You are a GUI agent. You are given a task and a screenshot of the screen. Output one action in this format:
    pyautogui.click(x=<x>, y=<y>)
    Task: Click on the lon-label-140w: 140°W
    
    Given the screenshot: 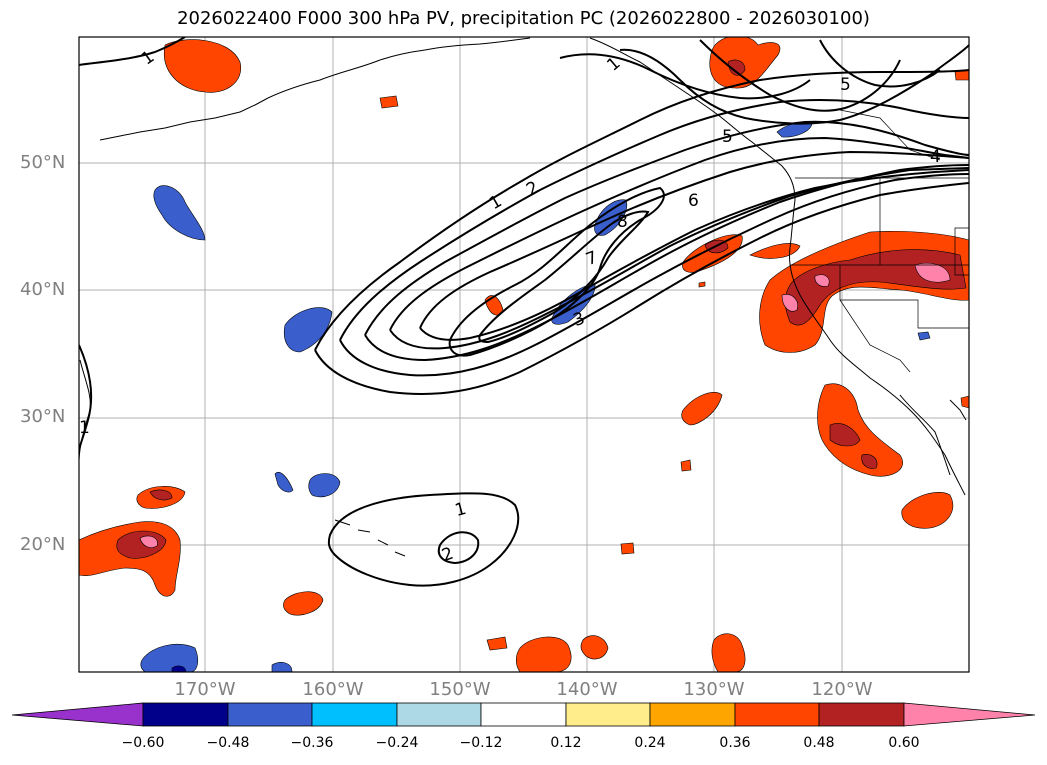 What is the action you would take?
    pyautogui.click(x=587, y=689)
    